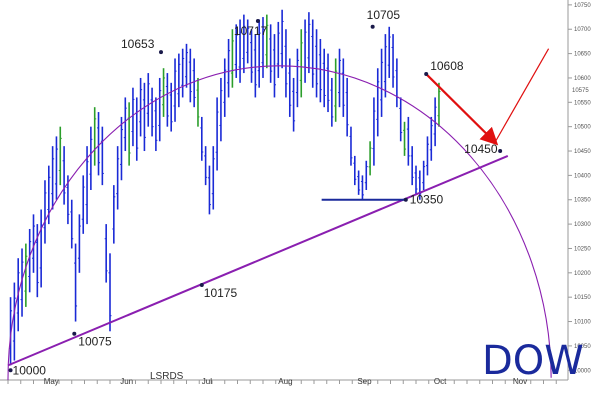  What do you see at coordinates (582, 176) in the screenshot?
I see `y-tick-label: 10400` at bounding box center [582, 176].